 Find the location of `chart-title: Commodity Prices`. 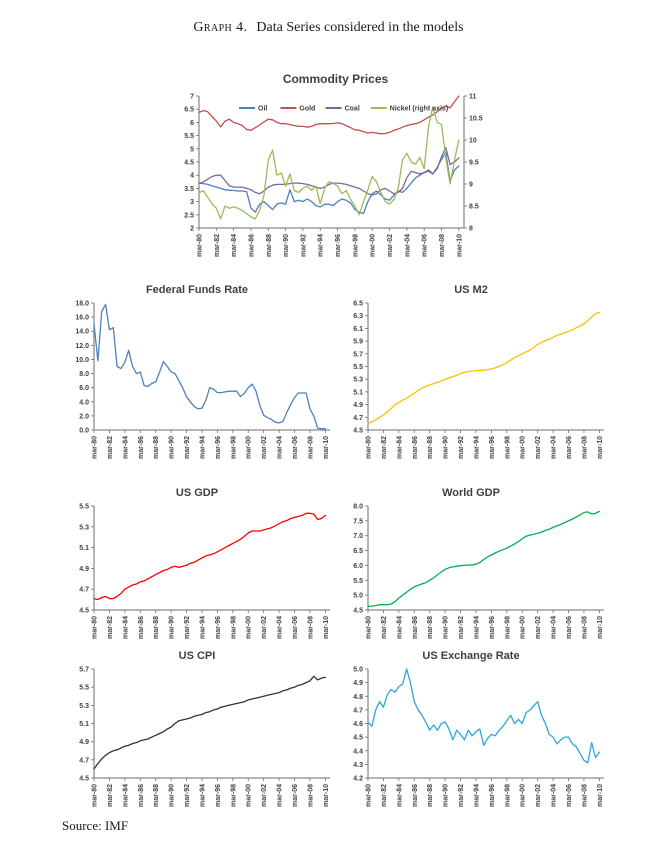

chart-title: Commodity Prices is located at coordinates (335, 79).